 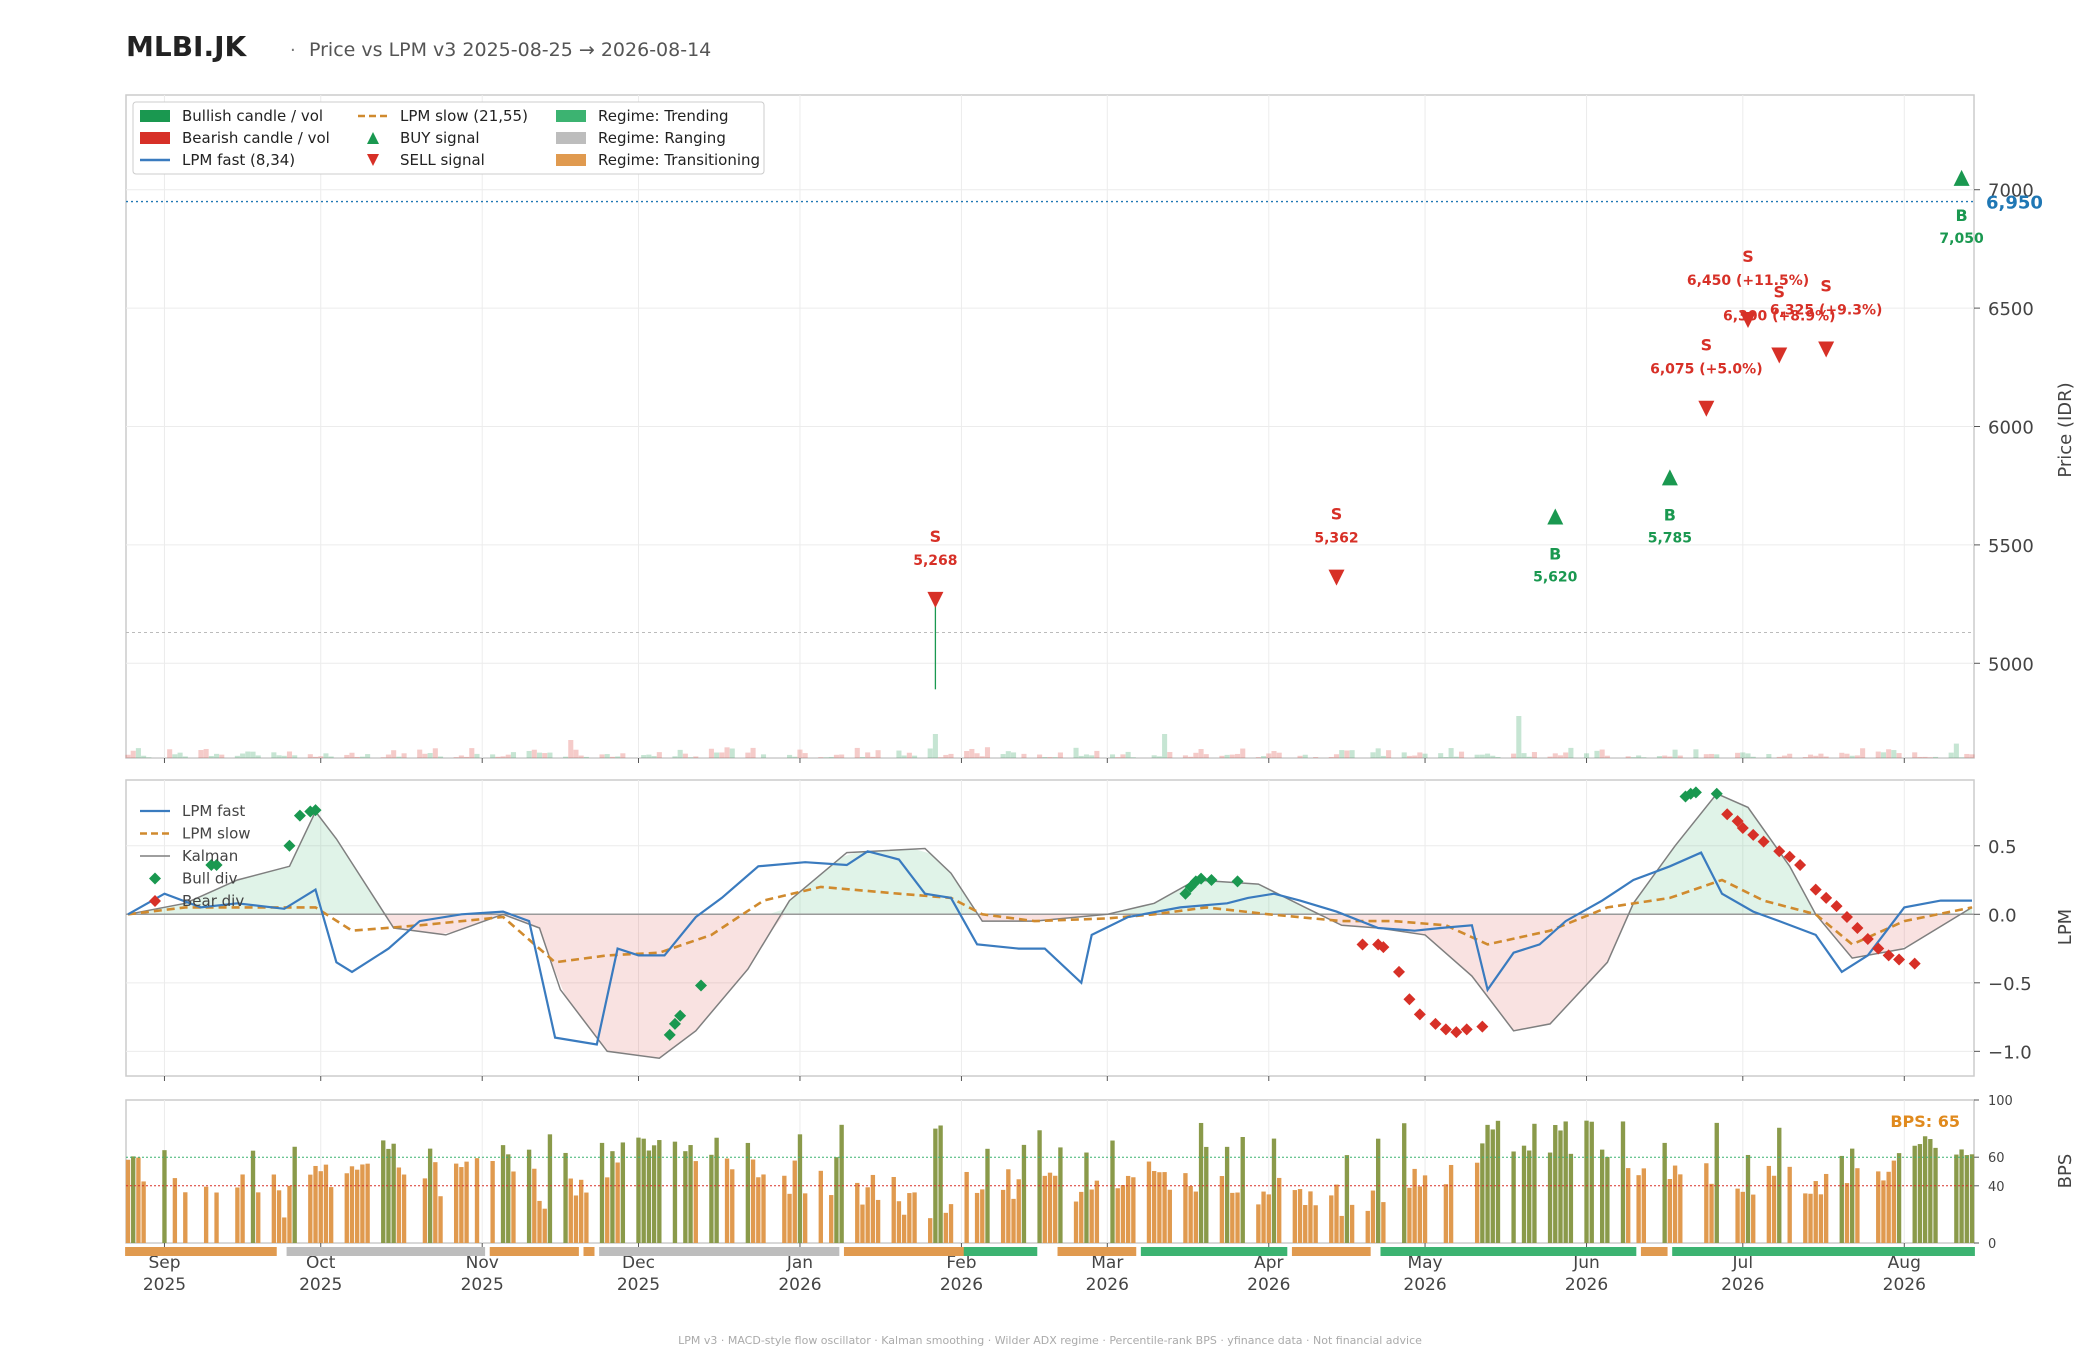 What do you see at coordinates (440, 138) in the screenshot?
I see `legend-label-buy: BUY signal` at bounding box center [440, 138].